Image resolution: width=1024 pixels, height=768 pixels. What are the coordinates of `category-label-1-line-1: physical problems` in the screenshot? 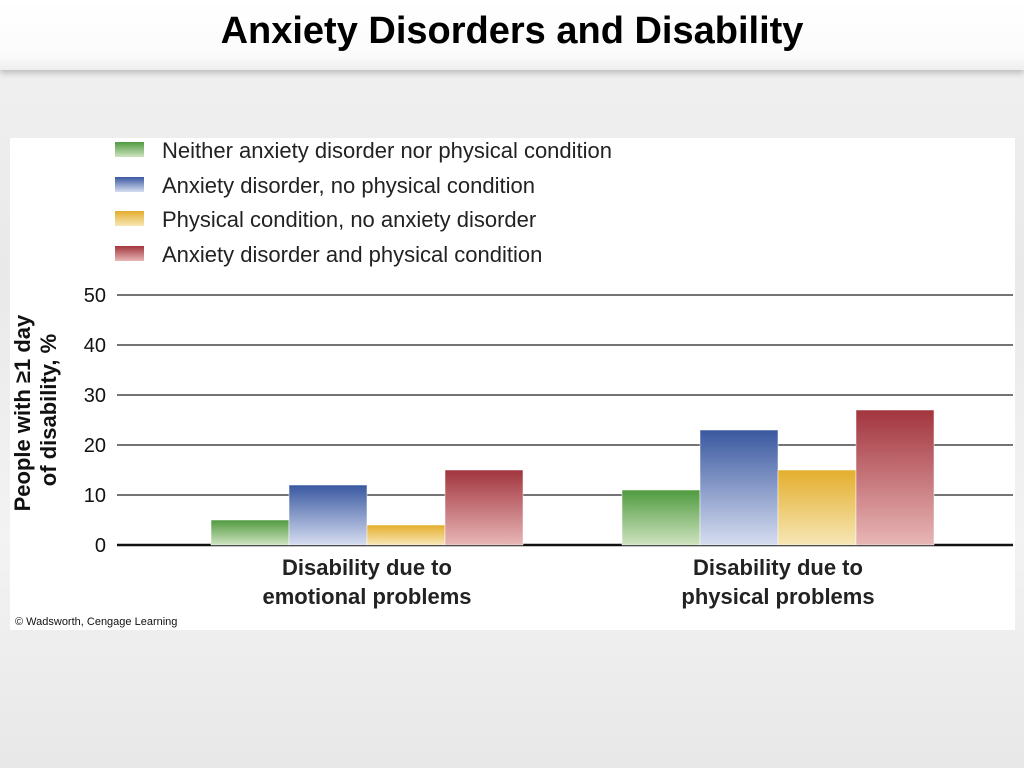 It's located at (777, 596).